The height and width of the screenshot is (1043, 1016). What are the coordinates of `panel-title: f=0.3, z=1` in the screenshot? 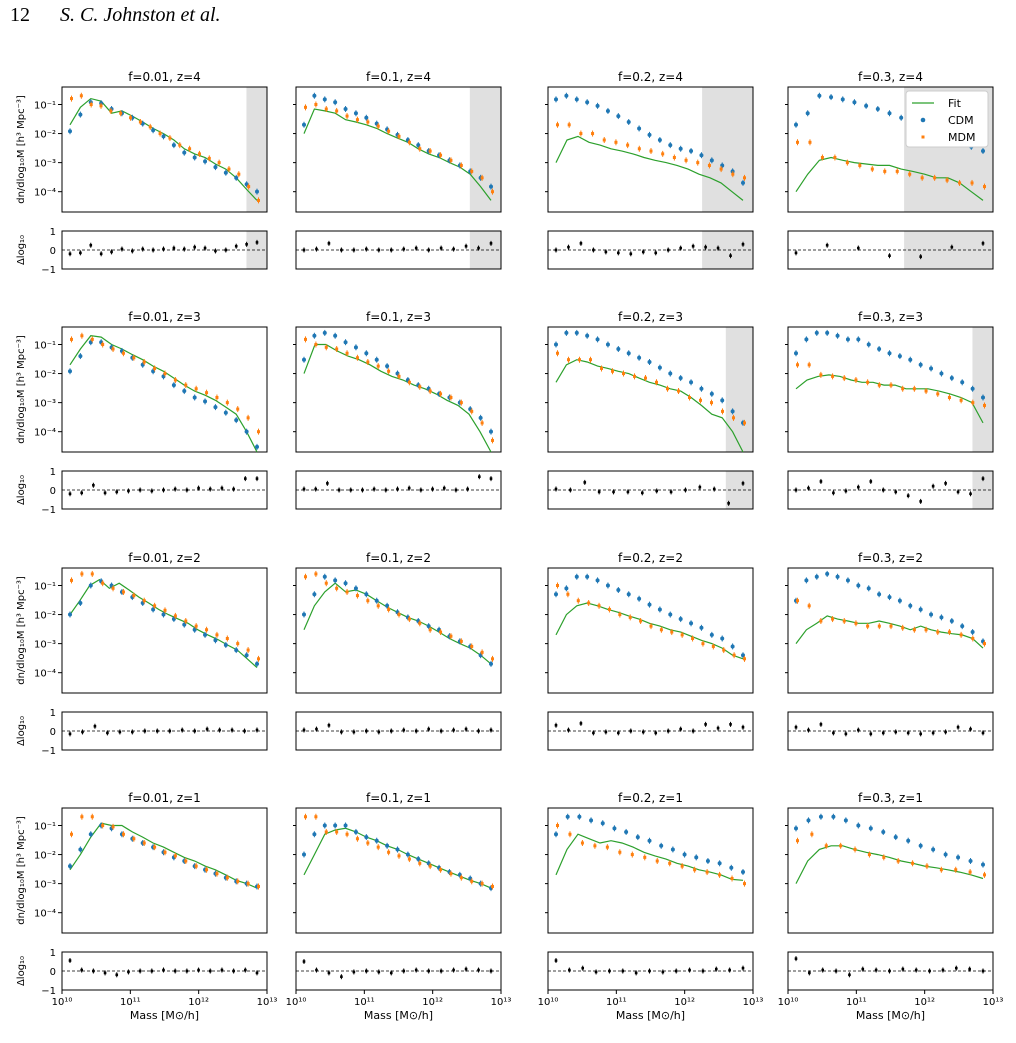 It's located at (890, 798).